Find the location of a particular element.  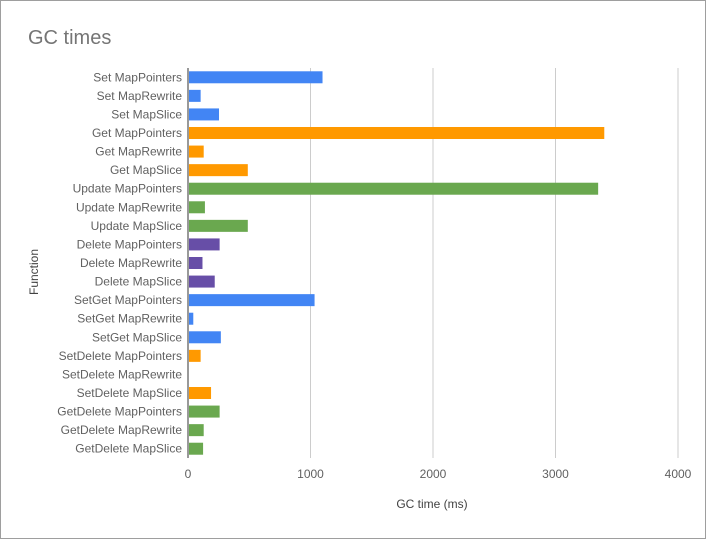

x-tick-label: 3000 is located at coordinates (555, 474).